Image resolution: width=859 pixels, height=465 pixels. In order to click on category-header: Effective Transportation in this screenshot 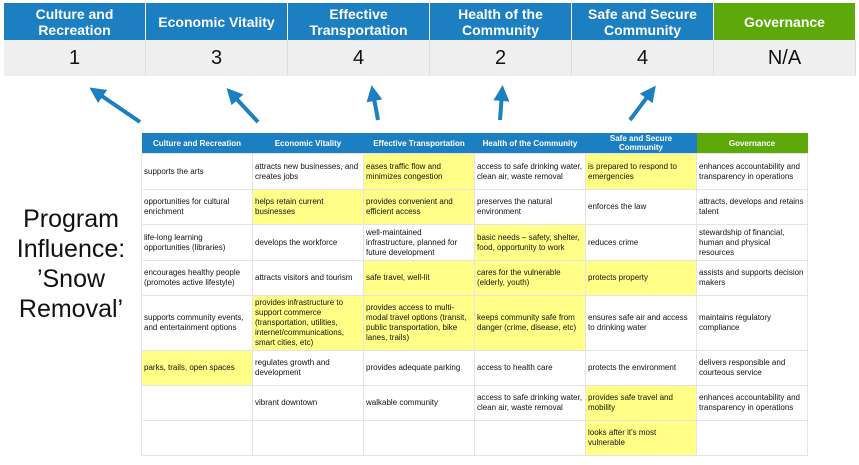, I will do `click(358, 21)`.